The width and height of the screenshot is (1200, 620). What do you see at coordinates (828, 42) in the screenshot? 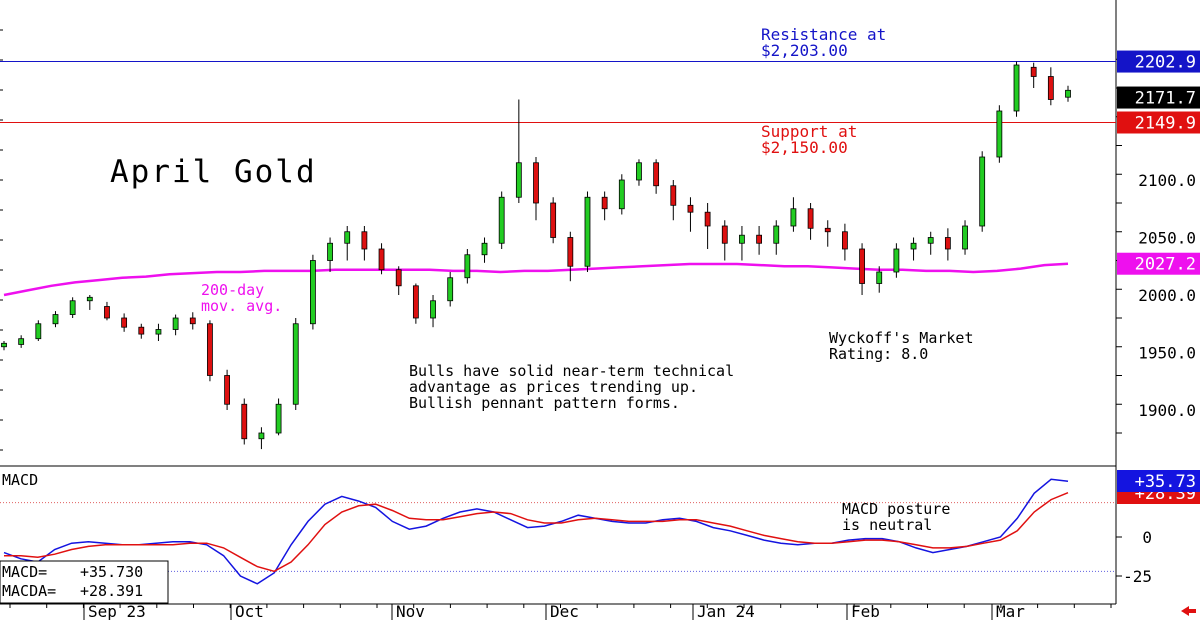
I see `resistance-label: Resistance at $2,203.00` at bounding box center [828, 42].